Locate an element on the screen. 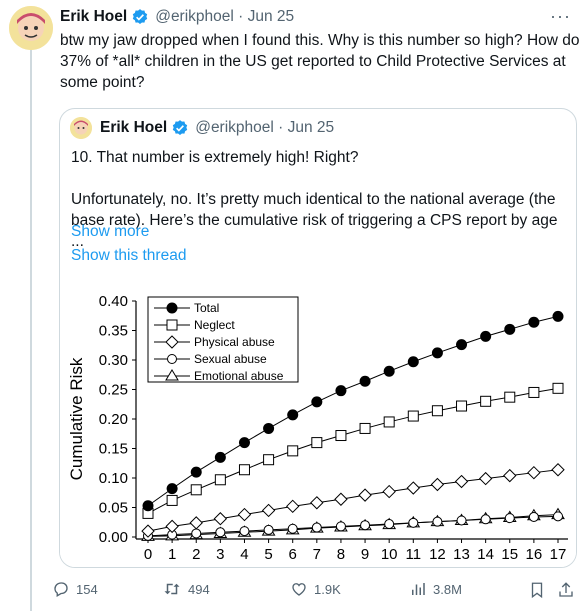 The image size is (587, 611). like-button: 1.9K is located at coordinates (315, 589).